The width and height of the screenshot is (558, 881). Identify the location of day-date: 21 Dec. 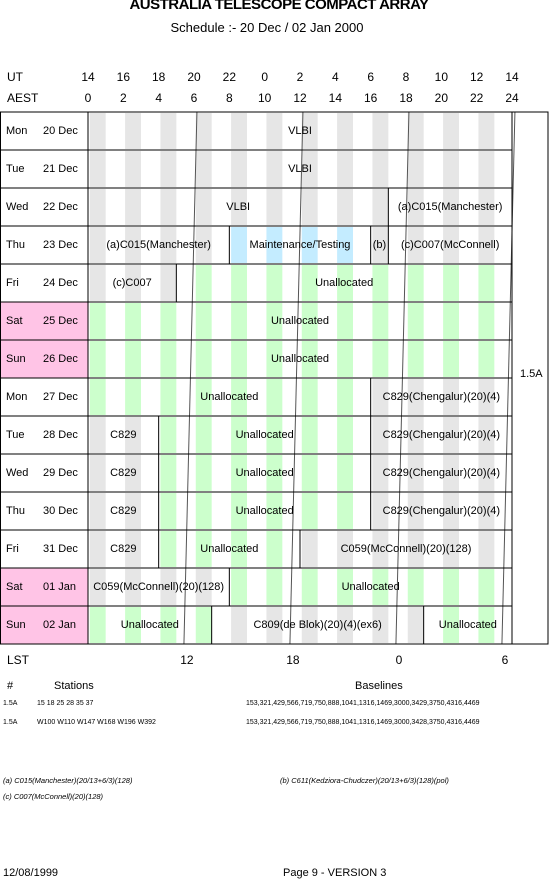
(60, 169).